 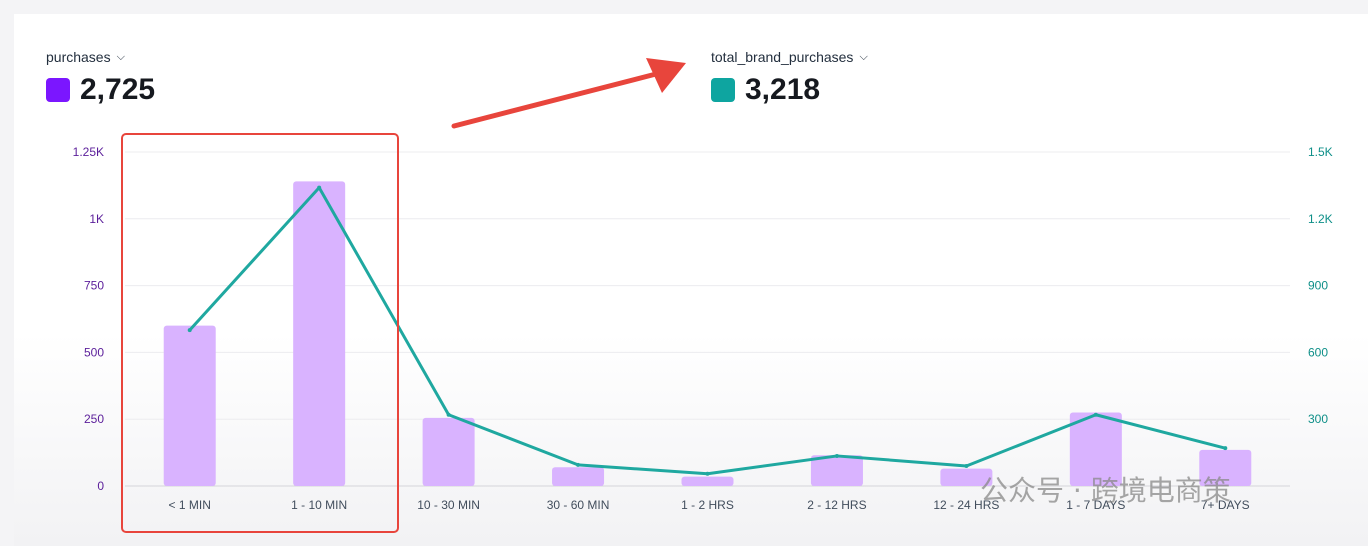 I want to click on x-tick-label: 30 - 60 MIN, so click(x=578, y=505).